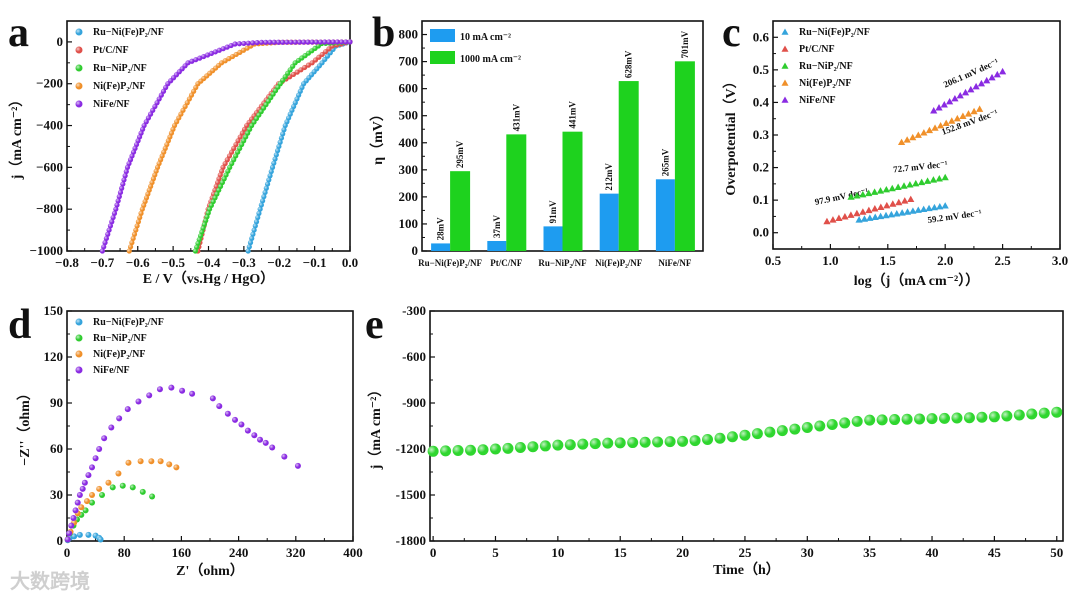 The image size is (1080, 600). Describe the element at coordinates (917, 281) in the screenshot. I see `x-axis-label: log（j（mA cm⁻²））` at that location.